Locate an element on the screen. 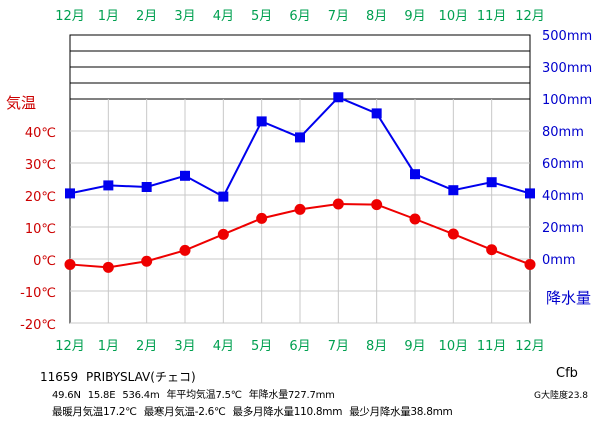 The width and height of the screenshot is (611, 425). month-label-top: 2月 is located at coordinates (146, 16).